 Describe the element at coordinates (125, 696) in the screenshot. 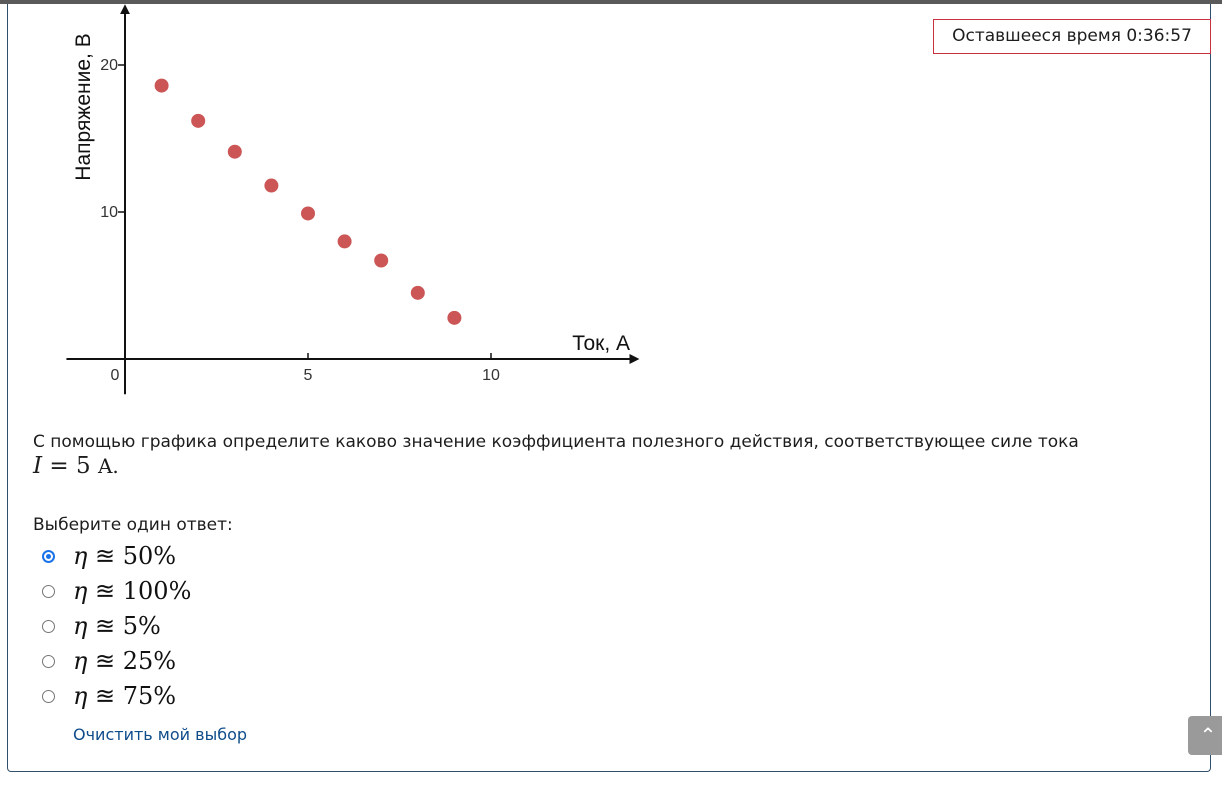

I see `answer-label-75: η ≊ 75%` at that location.